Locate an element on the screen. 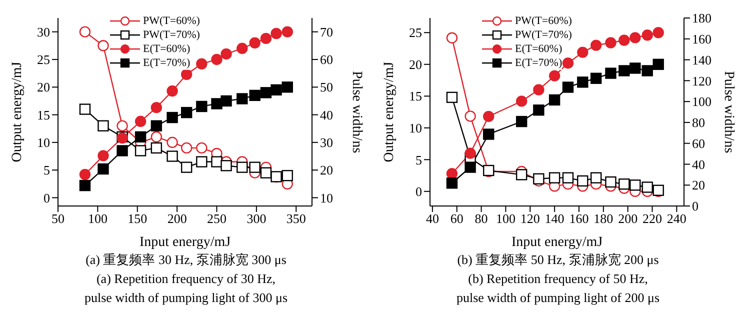 Image resolution: width=744 pixels, height=321 pixels. x-tick-label: 300 is located at coordinates (256, 218).